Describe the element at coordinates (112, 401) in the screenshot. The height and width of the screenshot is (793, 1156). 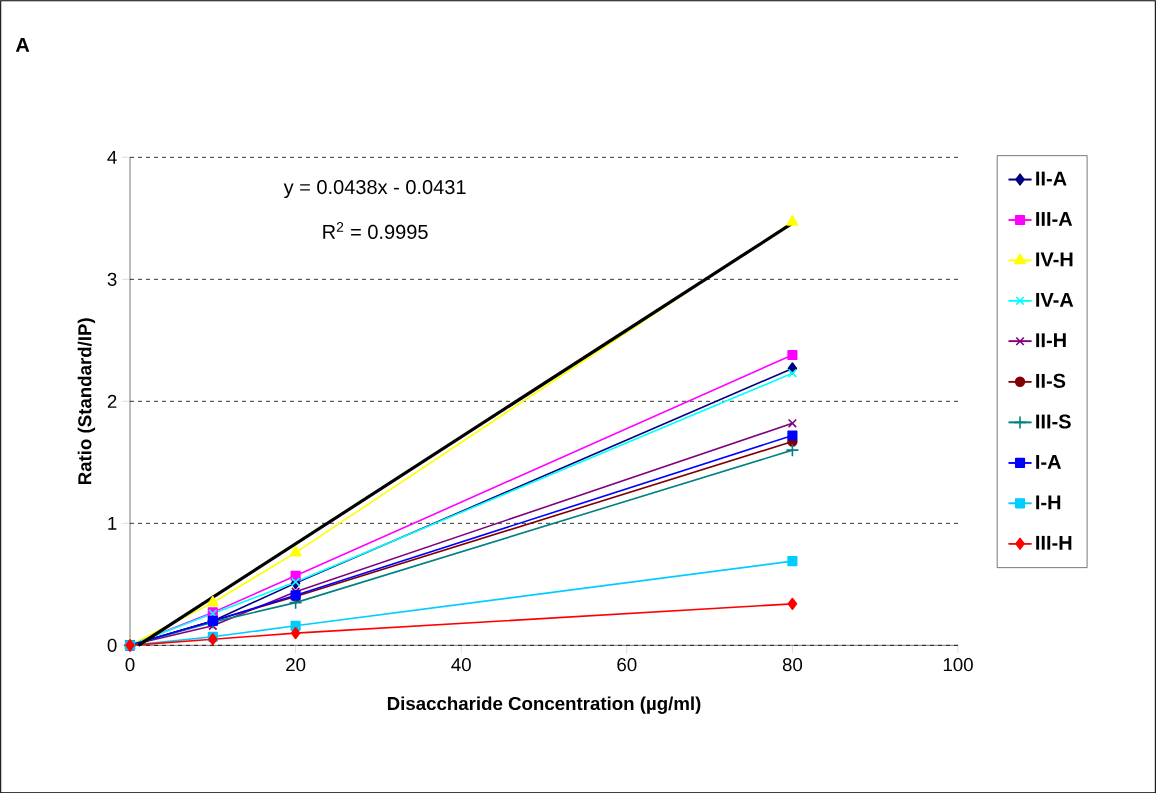
I see `y-tick-label: 2` at that location.